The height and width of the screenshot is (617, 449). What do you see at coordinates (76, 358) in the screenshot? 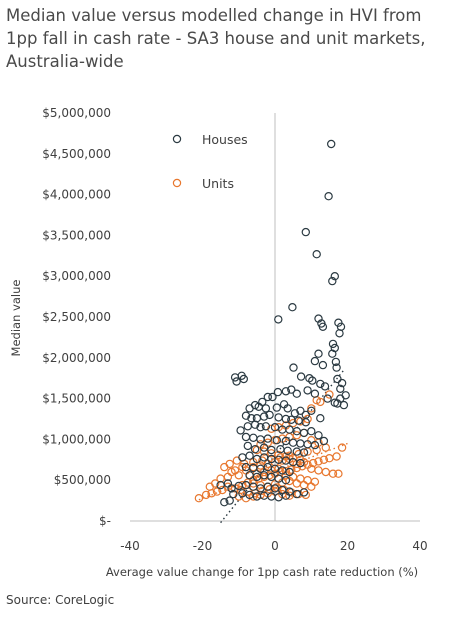
I see `y-tick-label: $2,000,000` at bounding box center [76, 358].